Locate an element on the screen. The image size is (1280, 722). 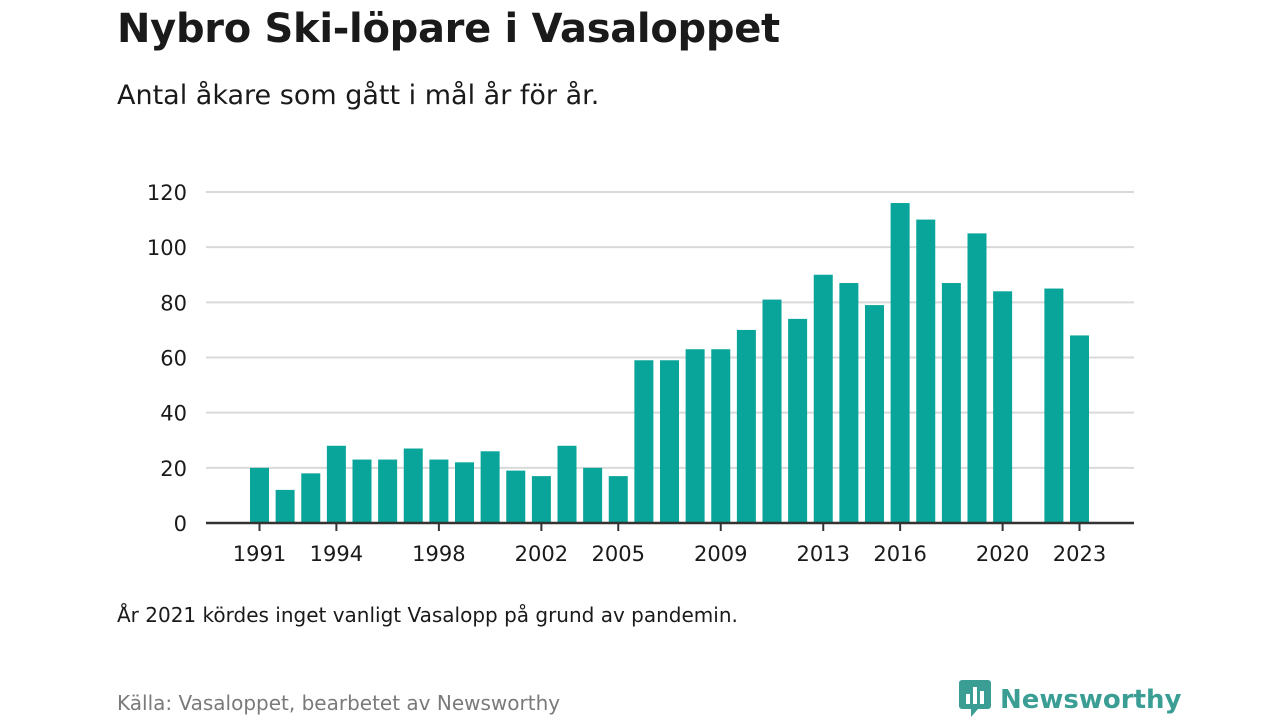
chart-subtitle: Antal åkare som gått i mål år för år. is located at coordinates (358, 95).